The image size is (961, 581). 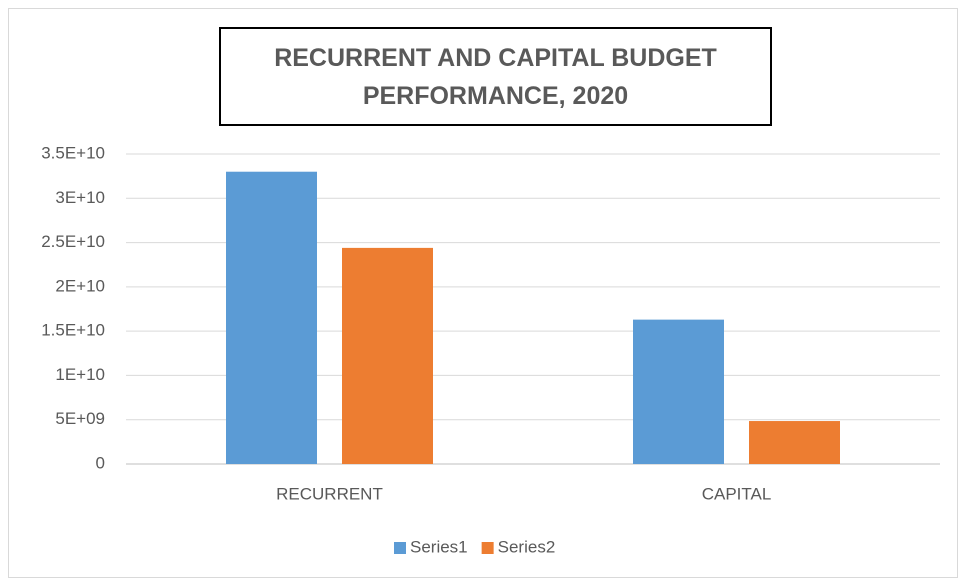 I want to click on y-tick-label: 1.5E+10, so click(x=73, y=330).